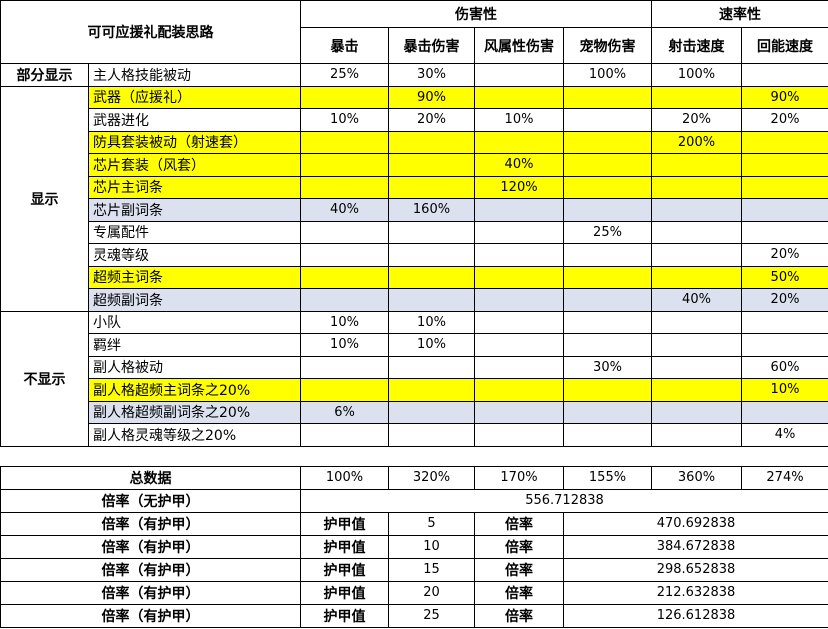  I want to click on armor-value: 5, so click(431, 523).